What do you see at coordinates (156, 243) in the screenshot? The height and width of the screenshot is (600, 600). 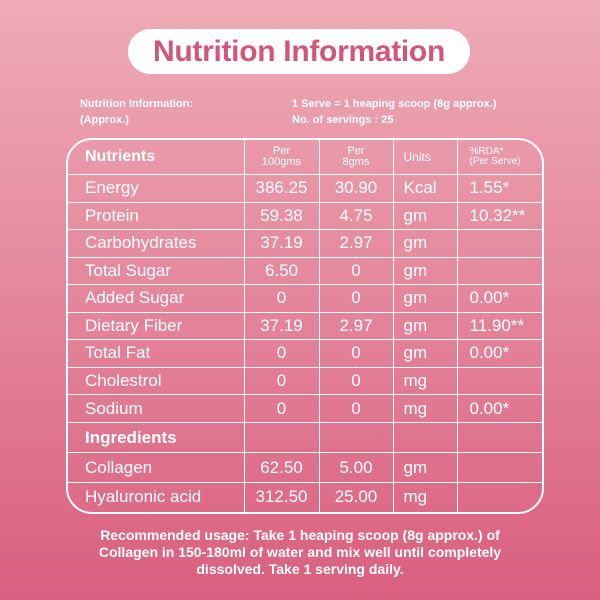 I see `nutrient-name: Carbohydrates` at bounding box center [156, 243].